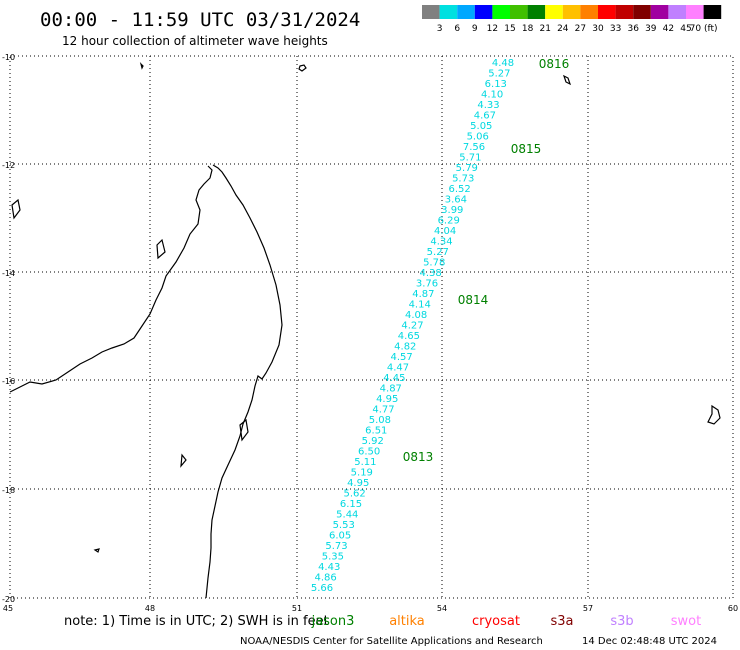  Describe the element at coordinates (8, 599) in the screenshot. I see `lat-label: -20` at that location.